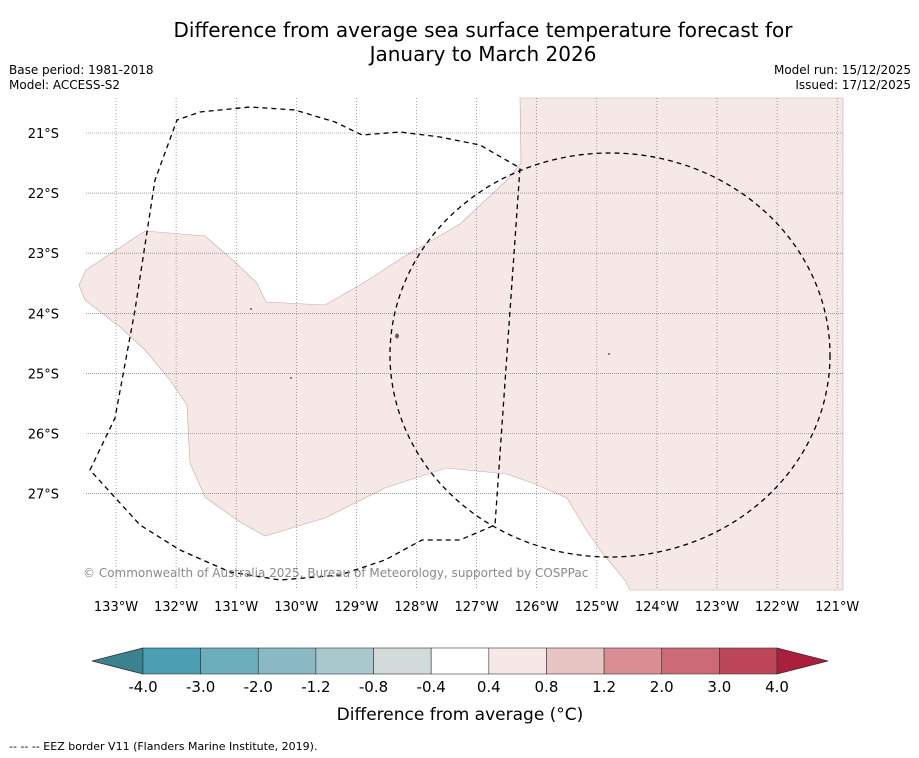  What do you see at coordinates (117, 661) in the screenshot?
I see `colorbar-extend-low` at bounding box center [117, 661].